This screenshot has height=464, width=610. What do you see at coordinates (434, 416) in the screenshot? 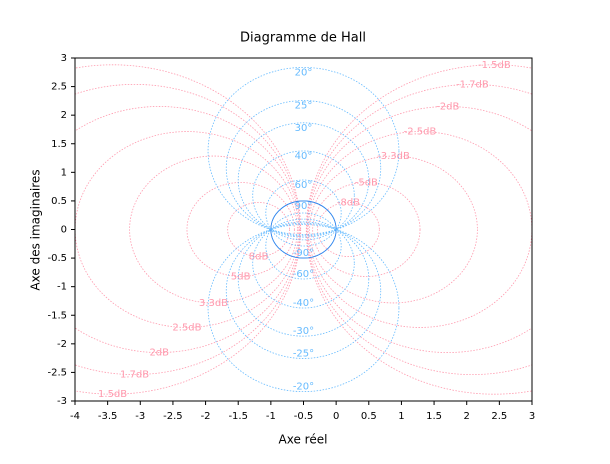
I see `x-tick-label: 1.5` at bounding box center [434, 416].